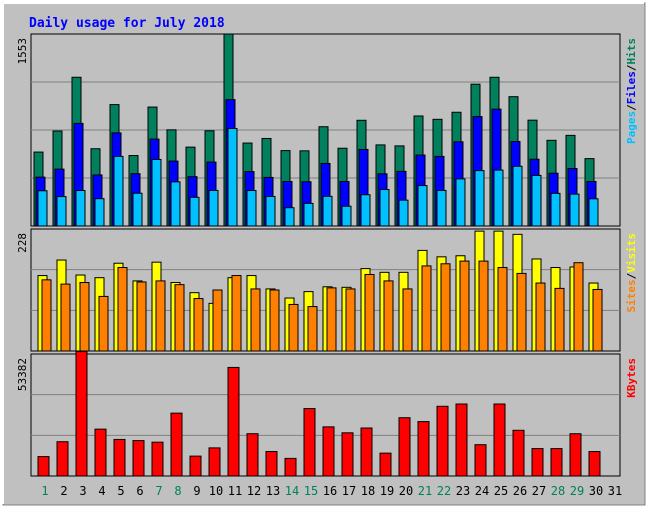  What do you see at coordinates (127, 23) in the screenshot?
I see `chart-title: Daily usage for July 2018` at bounding box center [127, 23].